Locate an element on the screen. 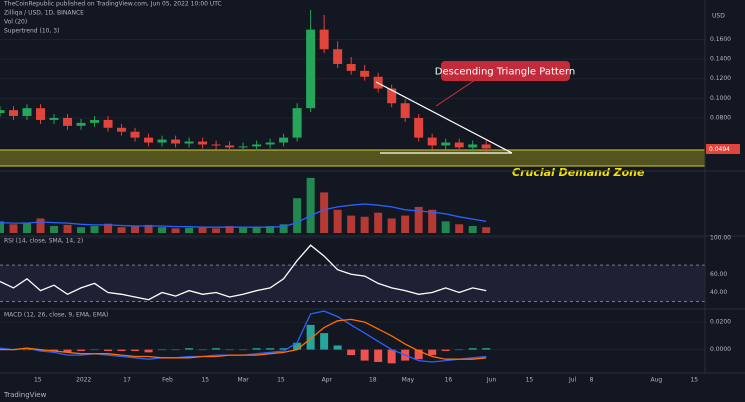 This screenshot has height=402, width=745. price-label: 0.0494 is located at coordinates (719, 149).